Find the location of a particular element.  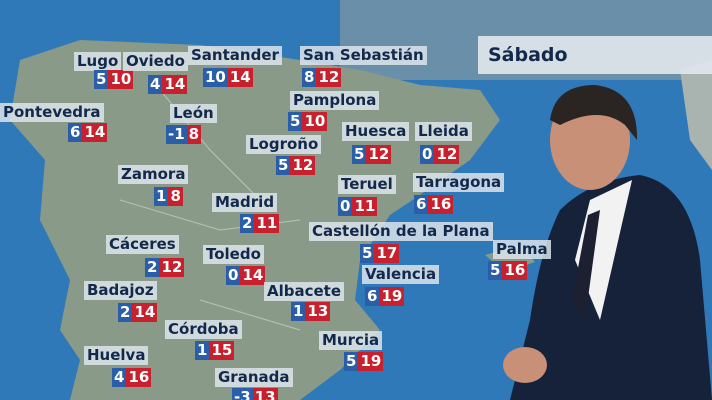

city-name: Lleida is located at coordinates (443, 131).